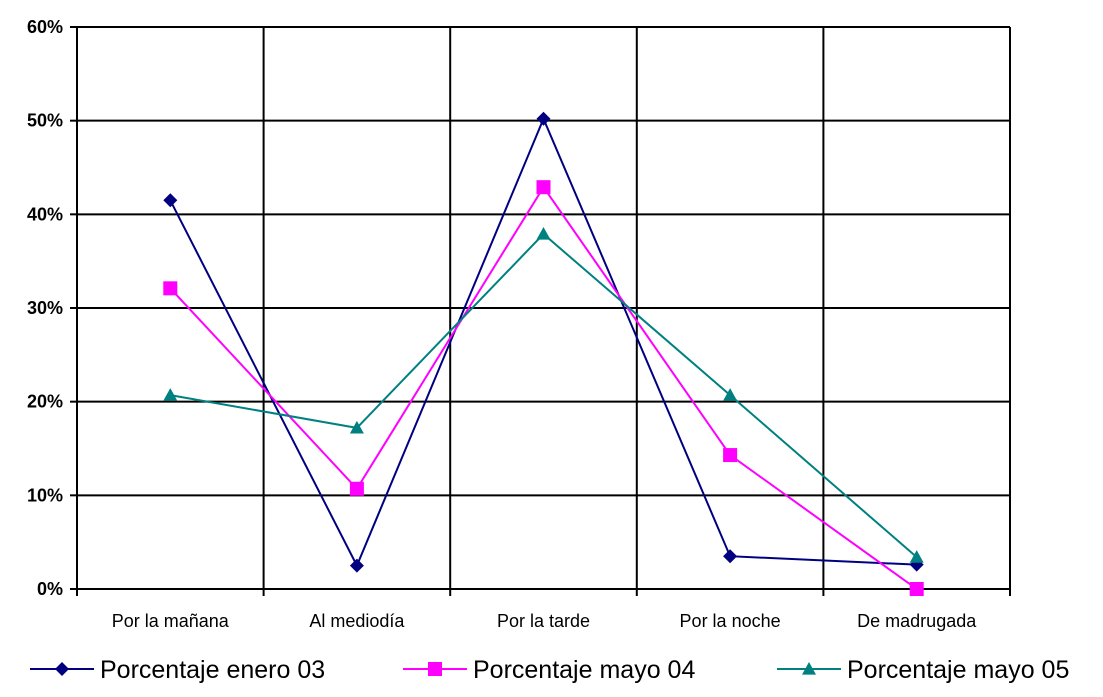  I want to click on y-tick-label: 30%, so click(45, 308).